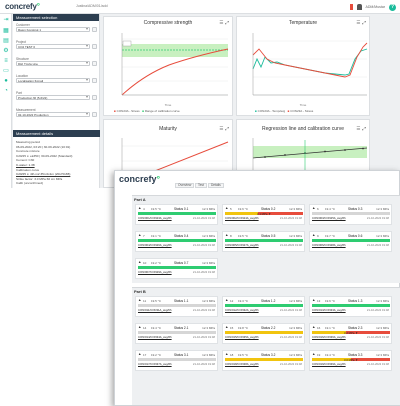  Describe the element at coordinates (351, 7) in the screenshot. I see `flag-icon` at that location.